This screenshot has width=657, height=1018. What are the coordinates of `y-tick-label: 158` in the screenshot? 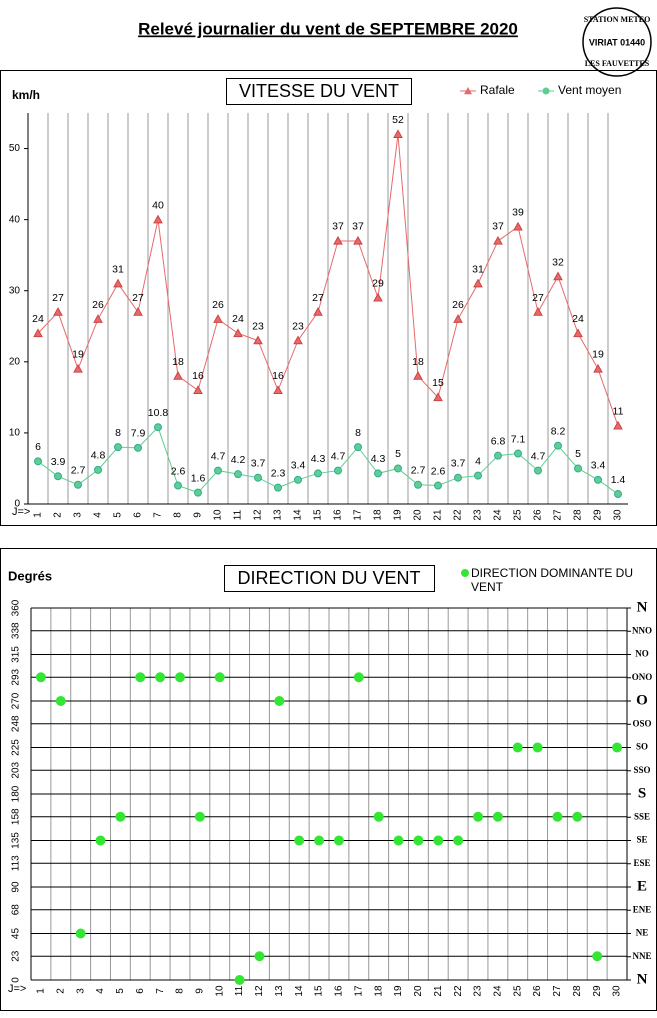 It's located at (16, 816).